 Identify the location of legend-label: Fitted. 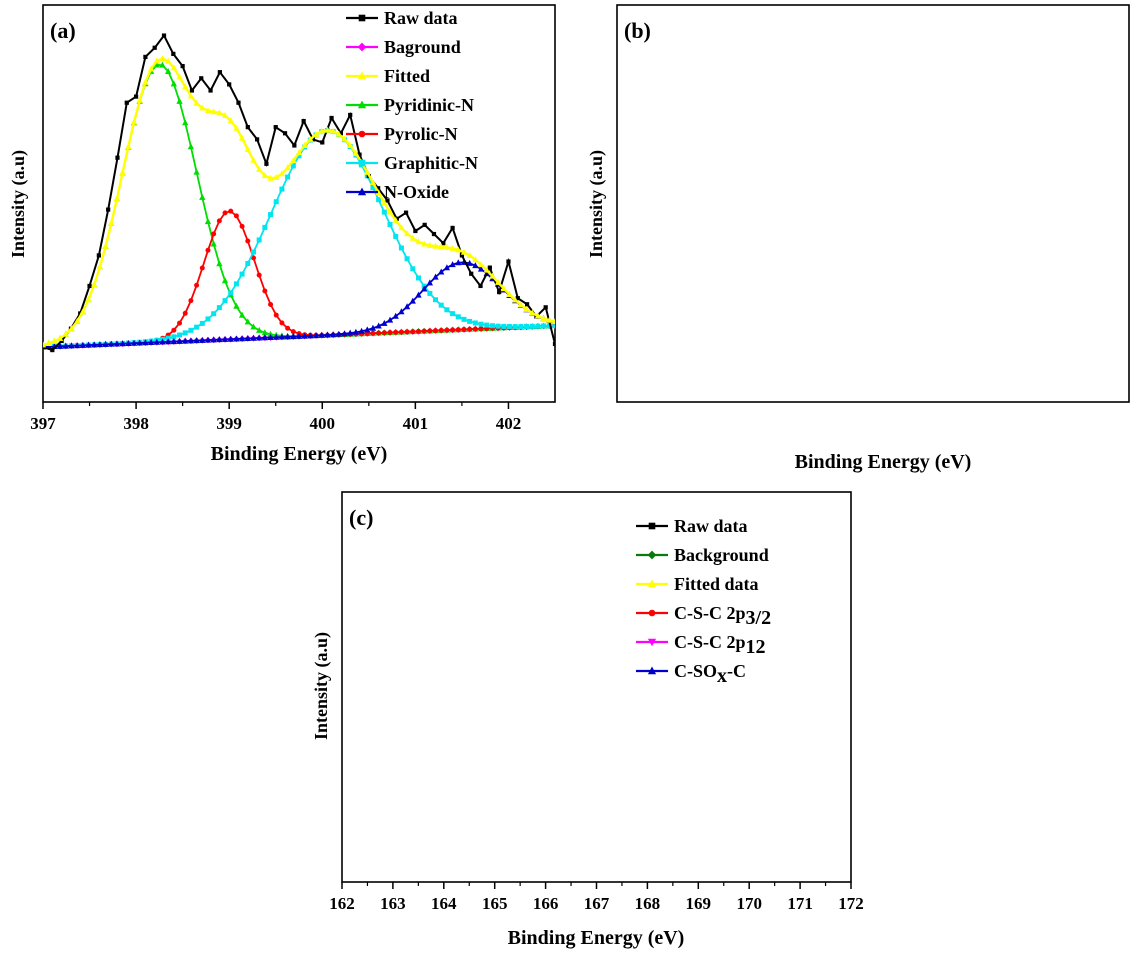
(407, 76).